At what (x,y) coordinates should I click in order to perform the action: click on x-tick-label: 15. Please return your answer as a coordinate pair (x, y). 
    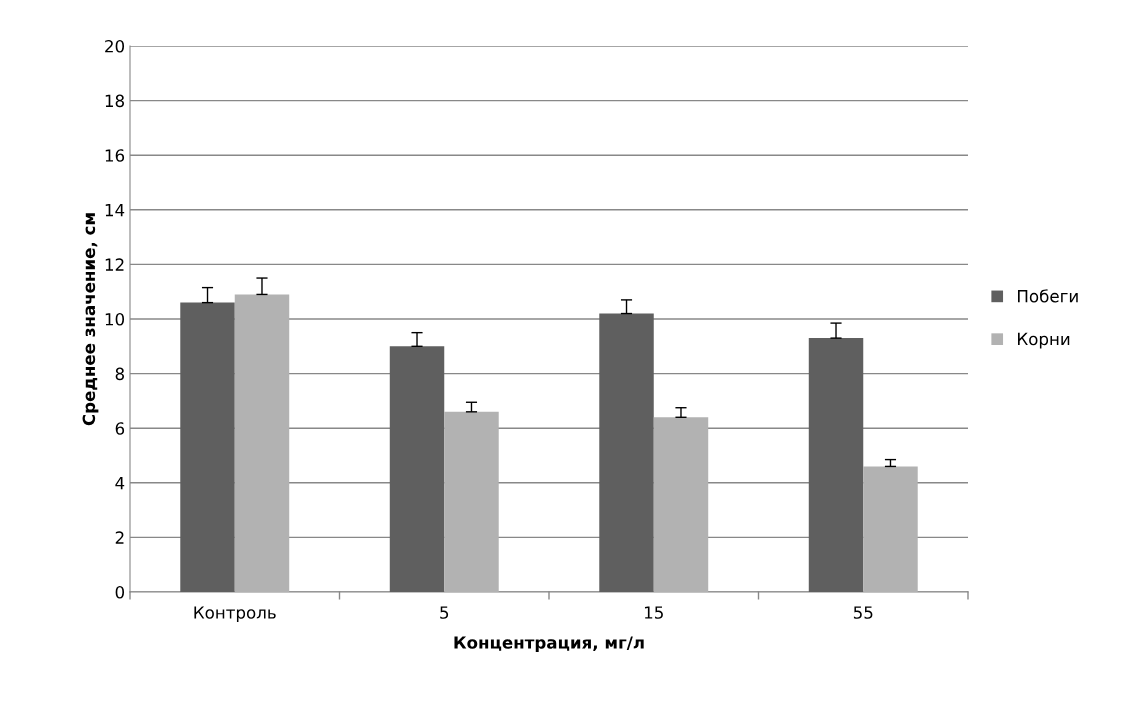
    Looking at the image, I should click on (653, 612).